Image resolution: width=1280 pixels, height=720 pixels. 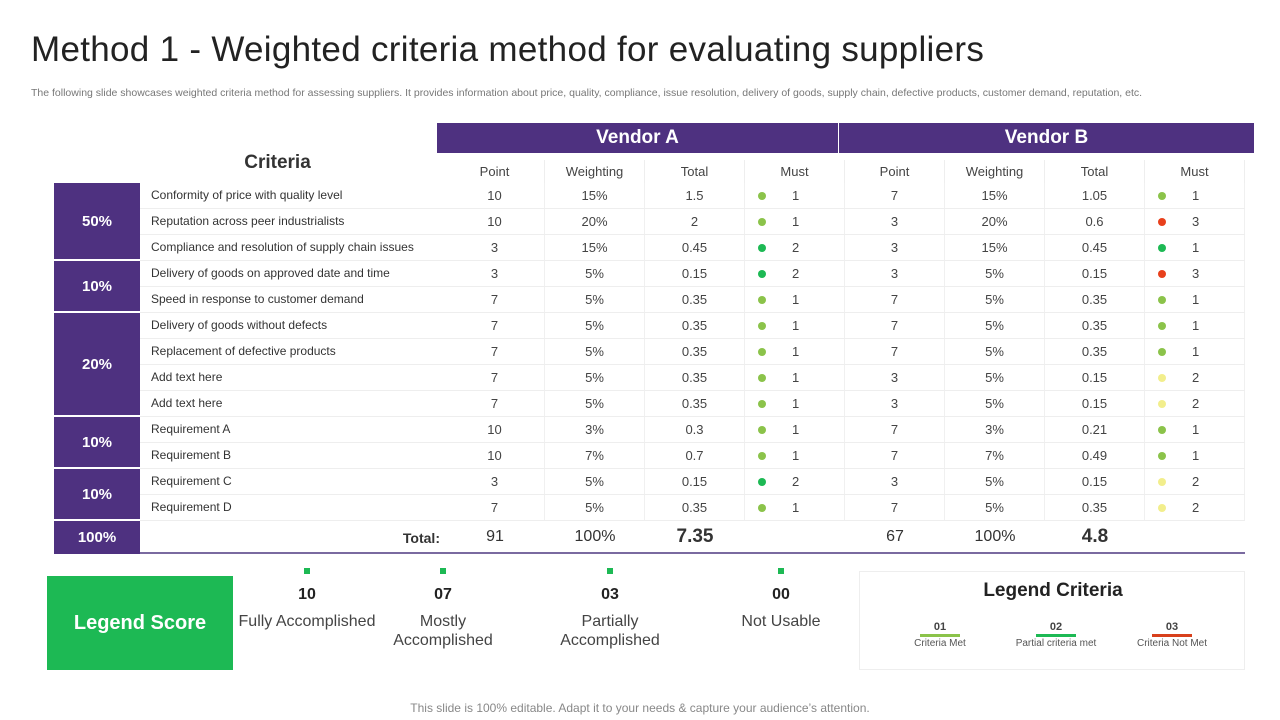 I want to click on must-cell: 3, so click(x=1195, y=273).